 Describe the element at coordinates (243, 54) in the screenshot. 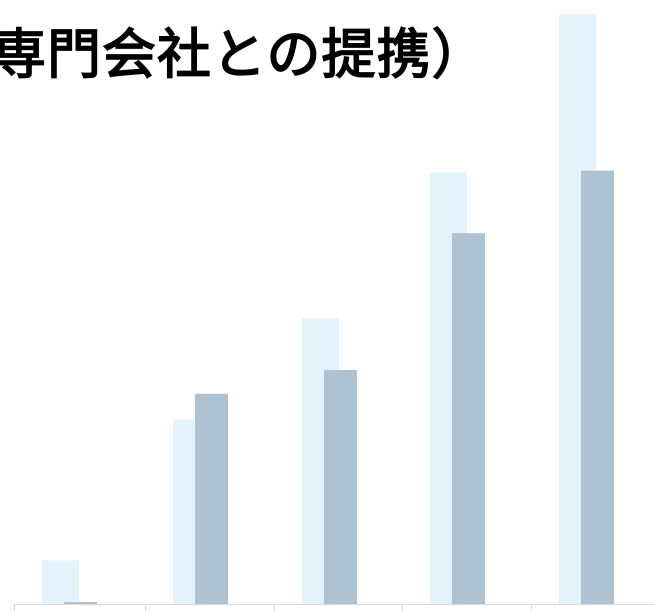

I see `chart-title: 専門会社との提携）` at that location.